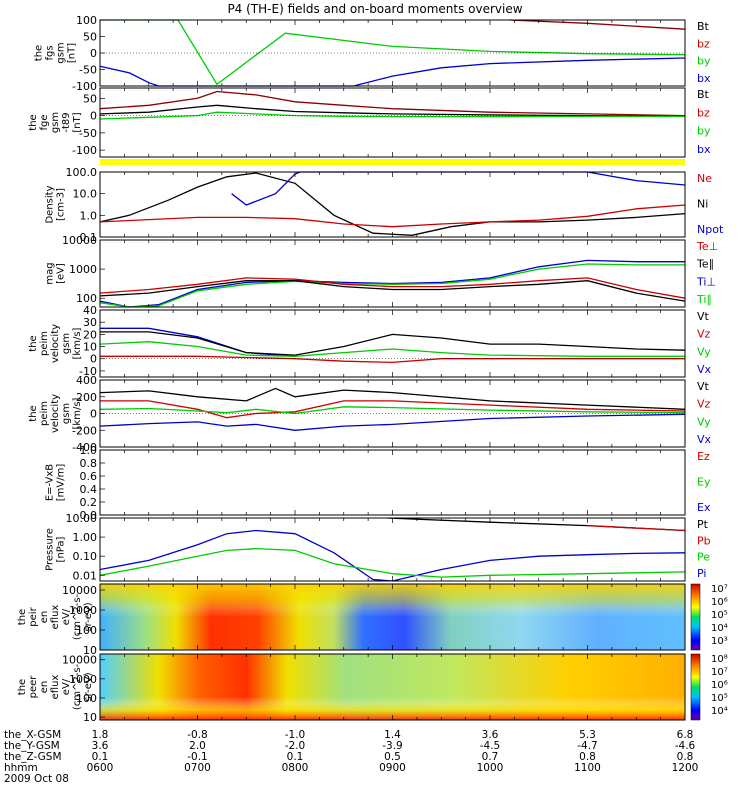 This screenshot has width=750, height=800. What do you see at coordinates (50, 204) in the screenshot?
I see `y-axis-label: Density` at bounding box center [50, 204].